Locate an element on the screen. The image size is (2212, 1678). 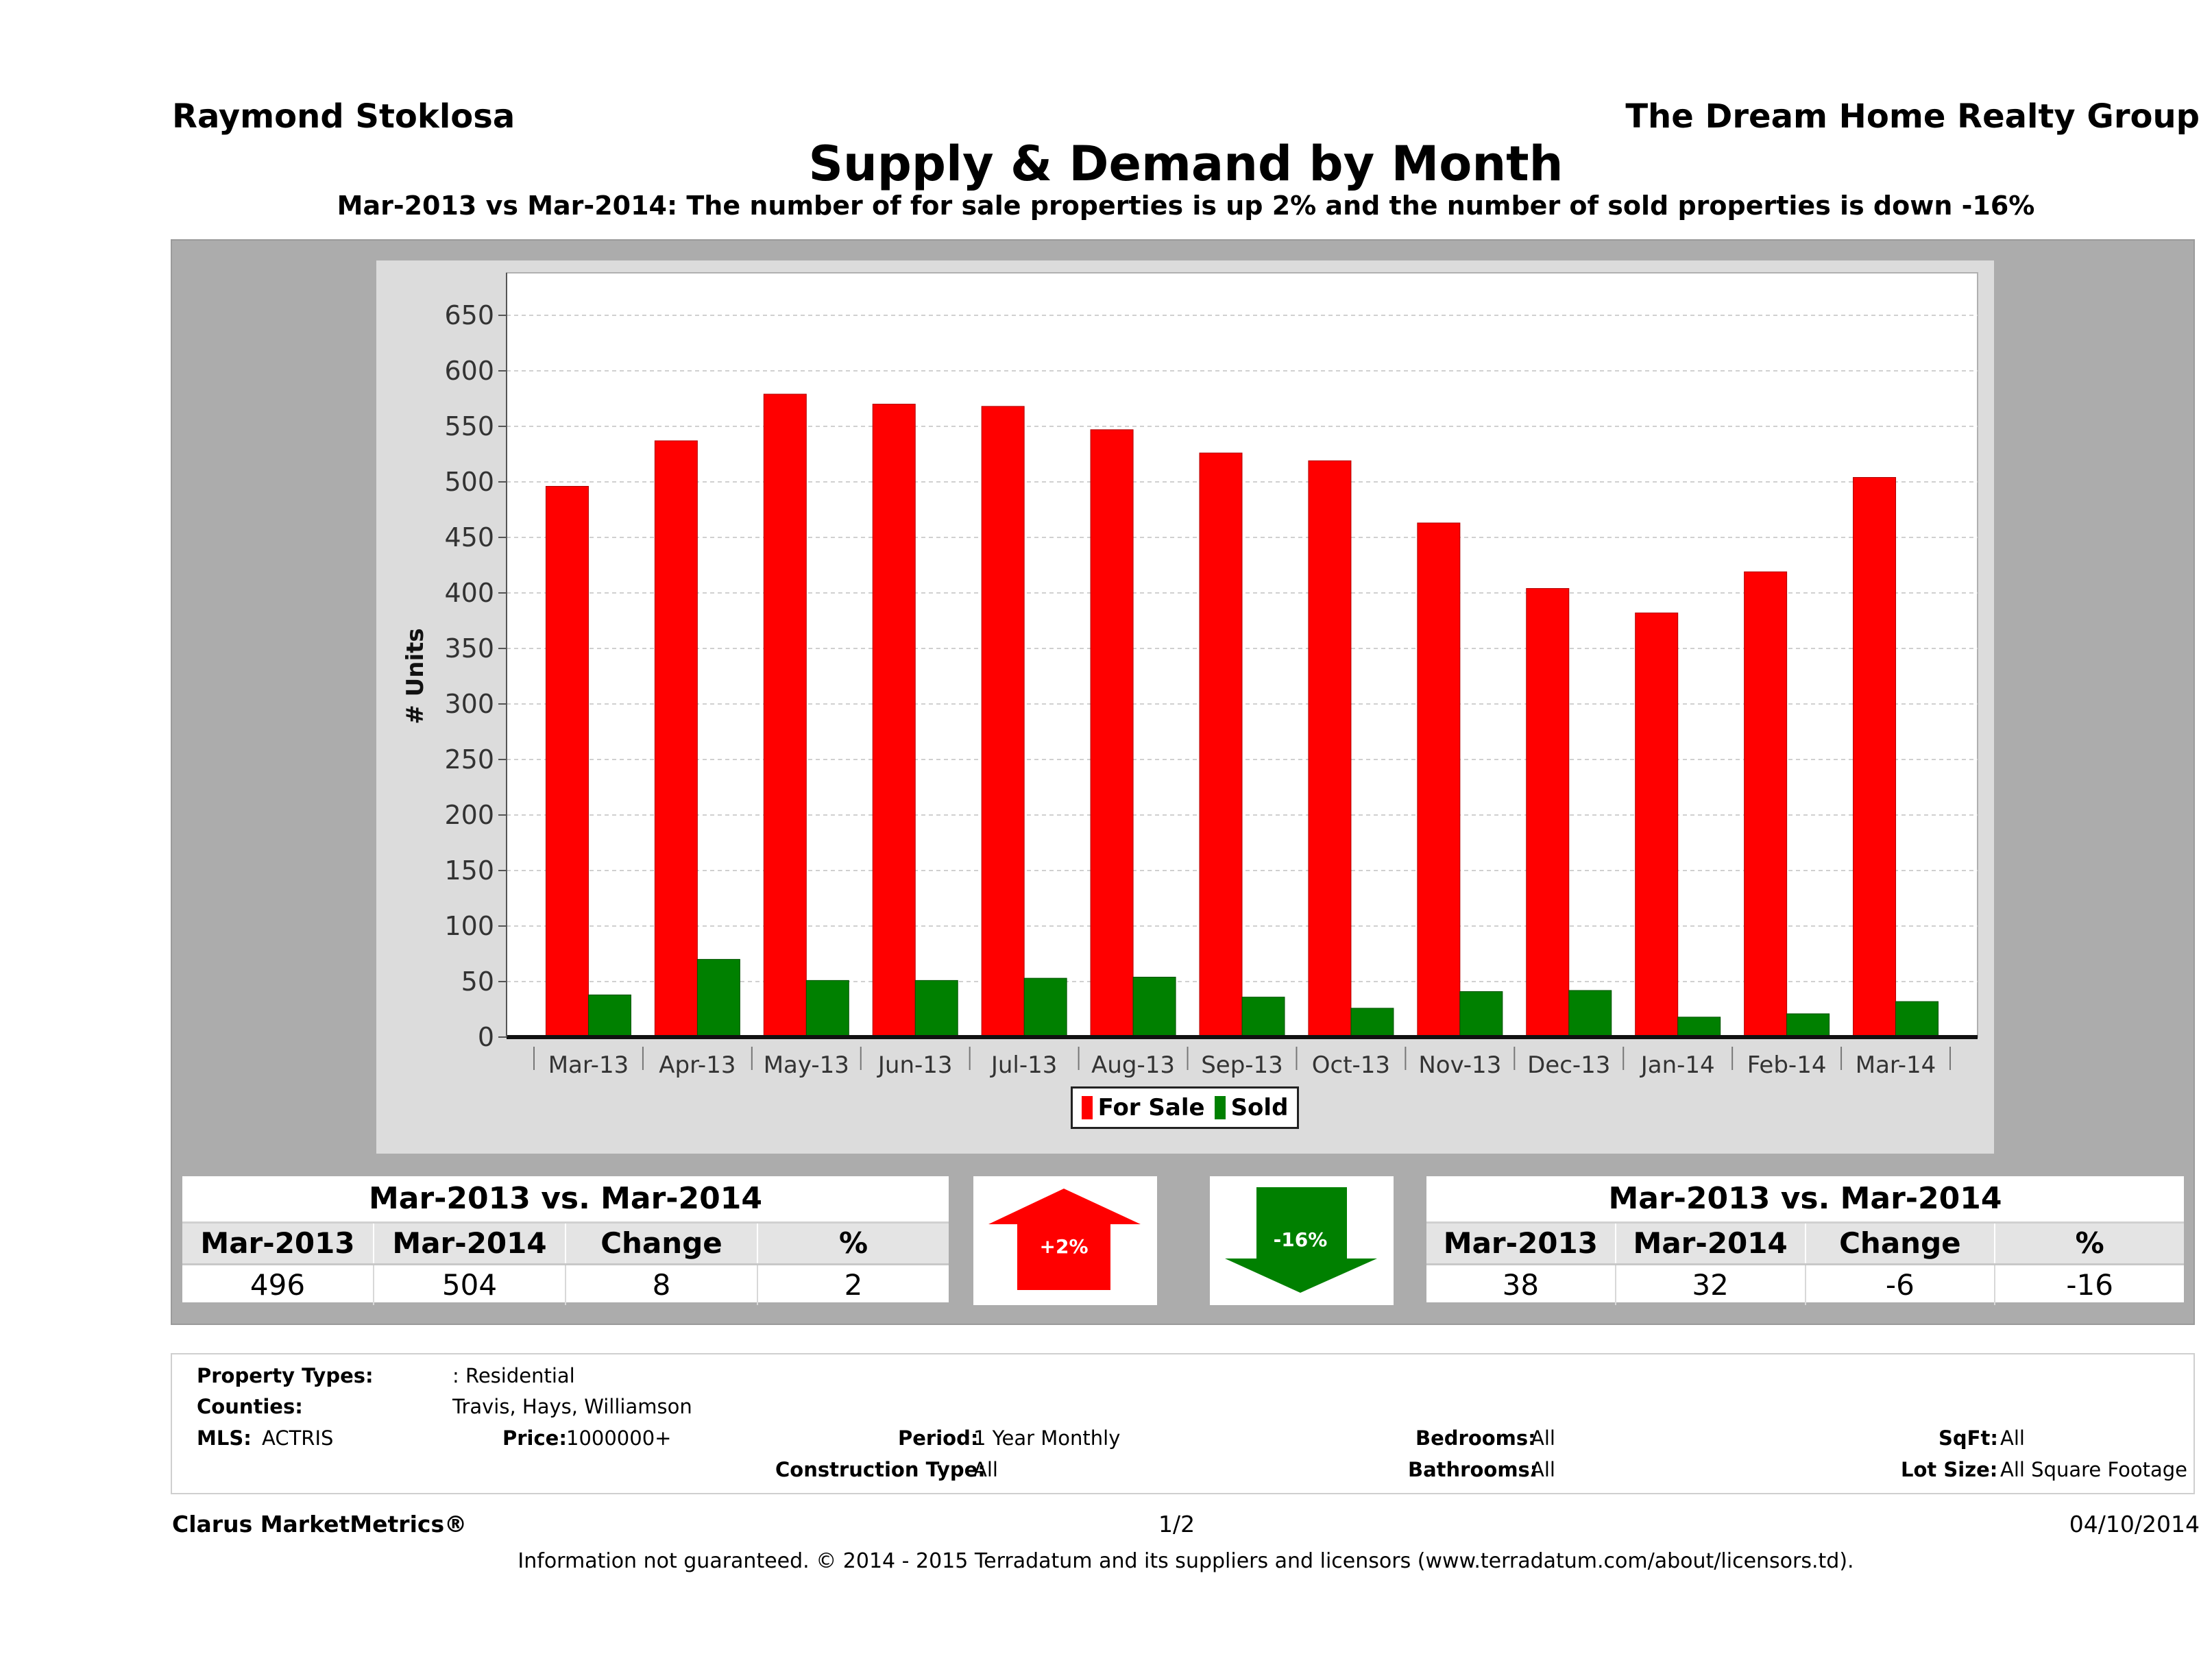
legend-swatch-for-sale is located at coordinates (1087, 1107).